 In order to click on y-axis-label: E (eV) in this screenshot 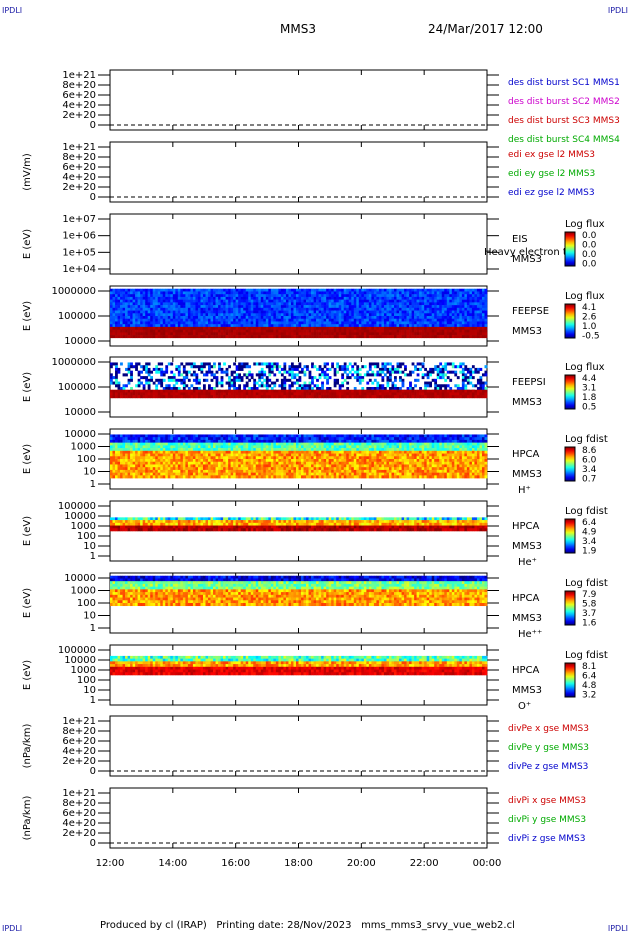, I will do `click(27, 244)`.